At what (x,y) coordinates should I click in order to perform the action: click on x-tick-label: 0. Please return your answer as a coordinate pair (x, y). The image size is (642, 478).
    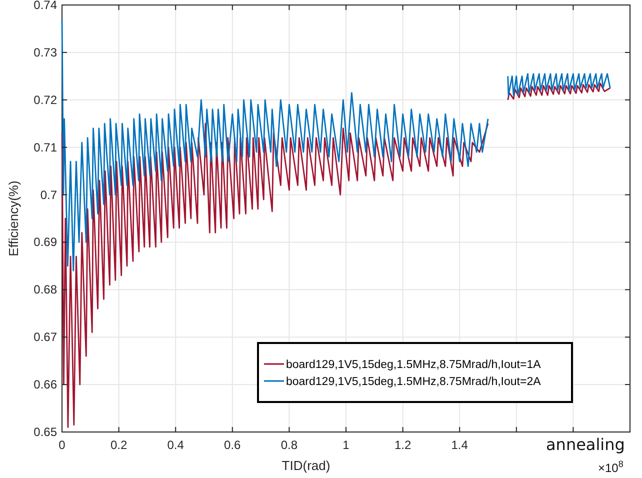
    Looking at the image, I should click on (62, 445).